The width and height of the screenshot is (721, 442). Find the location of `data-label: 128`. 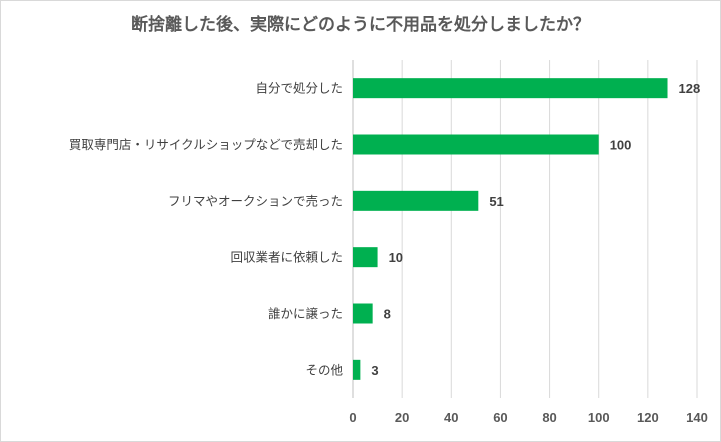

data-label: 128 is located at coordinates (690, 88).